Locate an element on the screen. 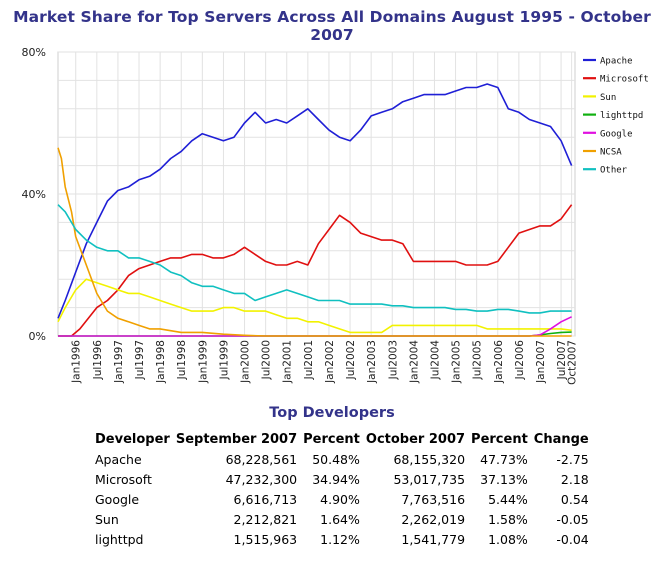 The width and height of the screenshot is (664, 563). header-percent-oct: Percent is located at coordinates (499, 439).